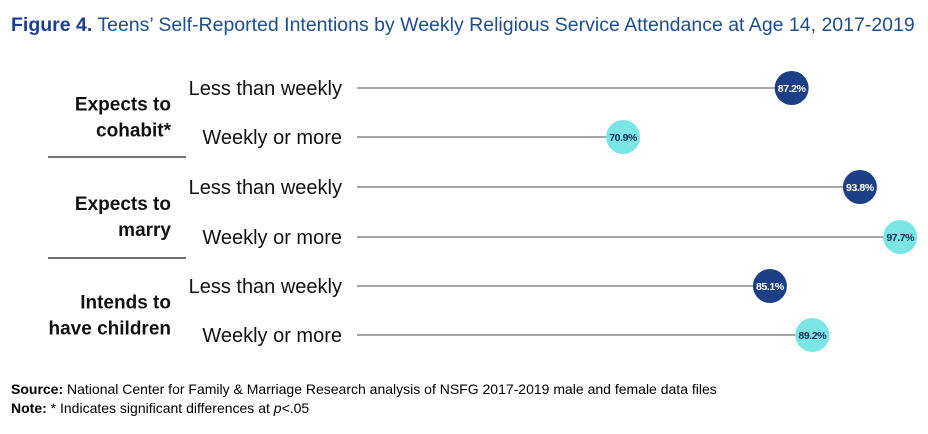 The image size is (928, 434). Describe the element at coordinates (162, 408) in the screenshot. I see `note-text: * Indicates significant differences at` at that location.